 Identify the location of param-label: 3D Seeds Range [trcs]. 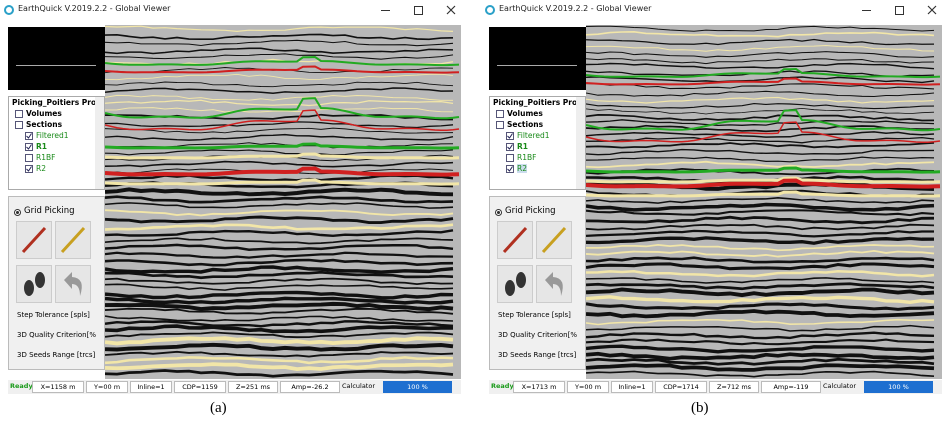
(56, 355).